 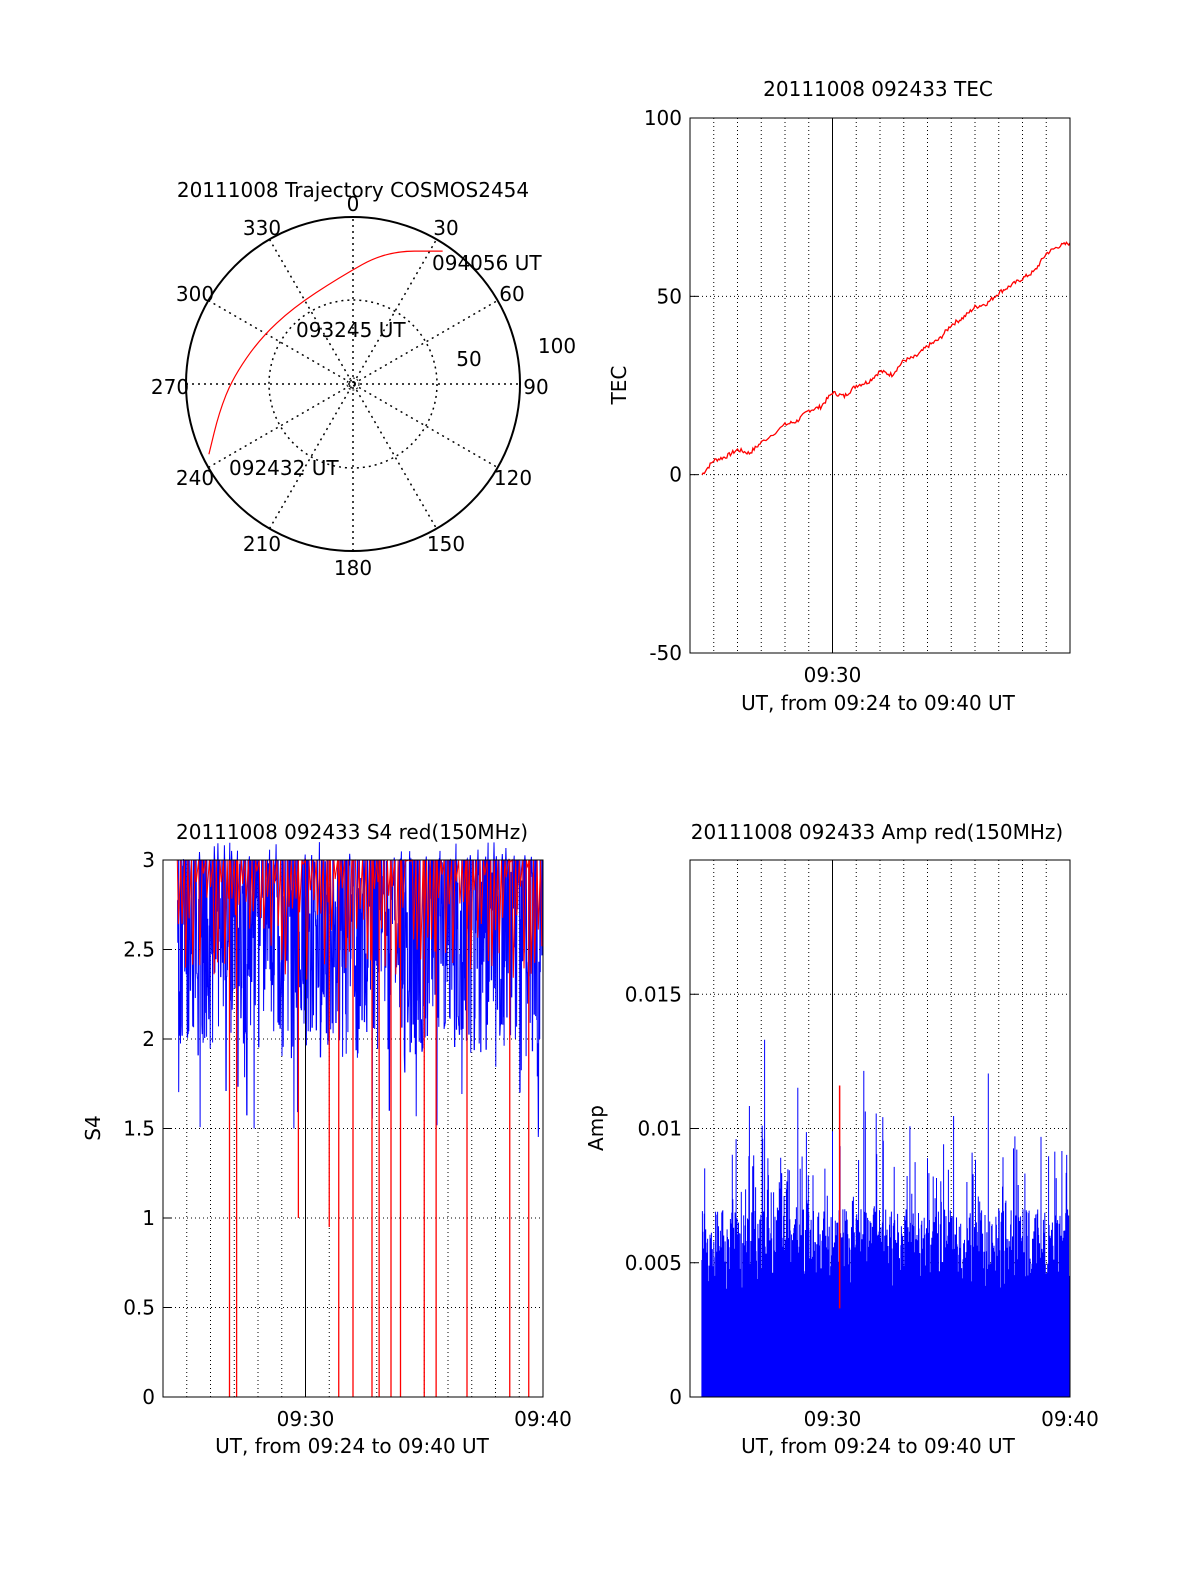 I want to click on polar-trajectory-series, so click(x=325, y=352).